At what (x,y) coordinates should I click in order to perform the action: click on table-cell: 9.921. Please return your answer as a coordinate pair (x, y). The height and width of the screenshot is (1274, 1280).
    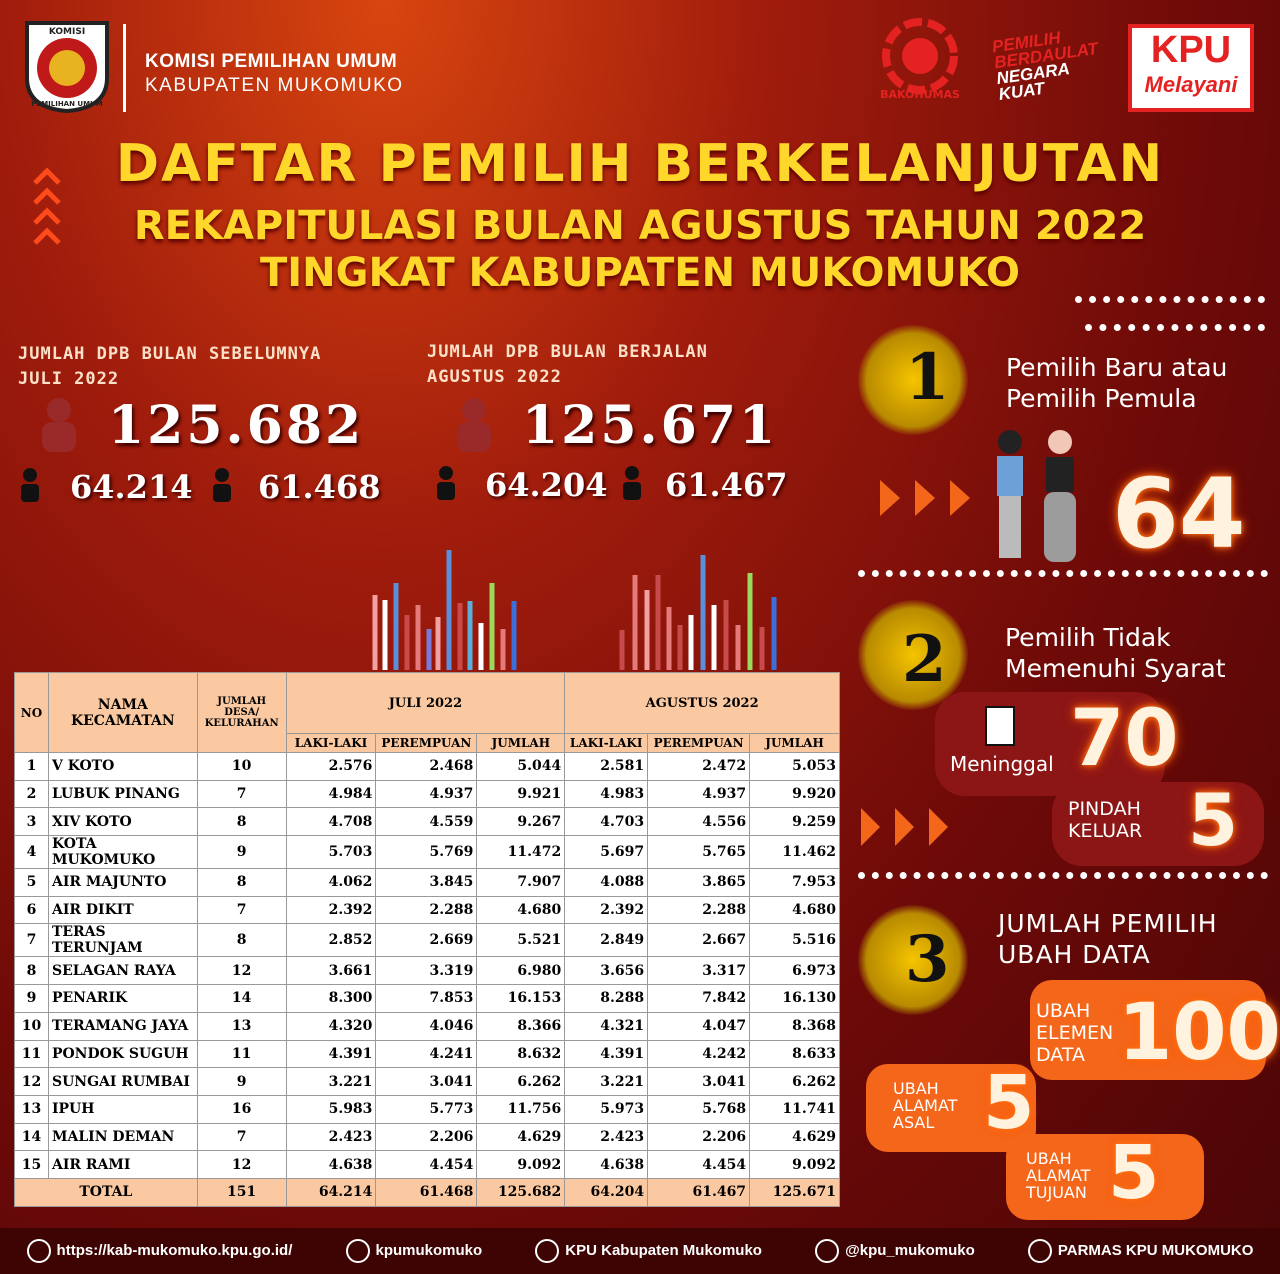
    Looking at the image, I should click on (521, 794).